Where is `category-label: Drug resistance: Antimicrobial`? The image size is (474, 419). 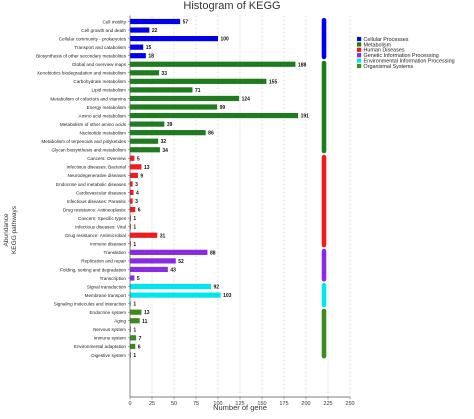
category-label: Drug resistance: Antimicrobial is located at coordinates (95, 235).